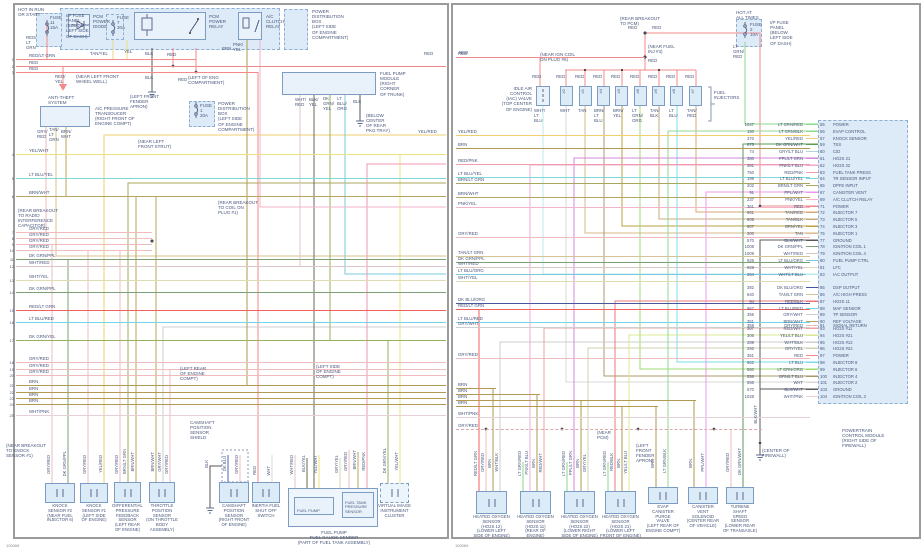 The width and height of the screenshot is (924, 555). What do you see at coordinates (54, 134) in the screenshot?
I see `wire-label: TAN/ LT GRN` at bounding box center [54, 134].